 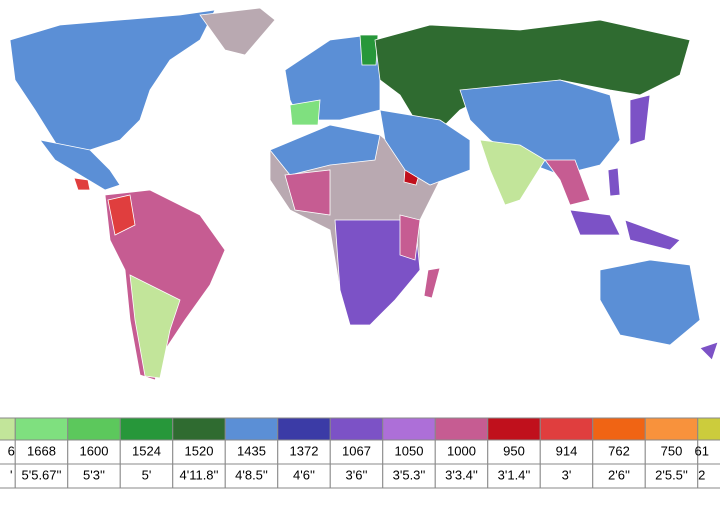 What do you see at coordinates (305, 112) in the screenshot?
I see `iberia` at bounding box center [305, 112].